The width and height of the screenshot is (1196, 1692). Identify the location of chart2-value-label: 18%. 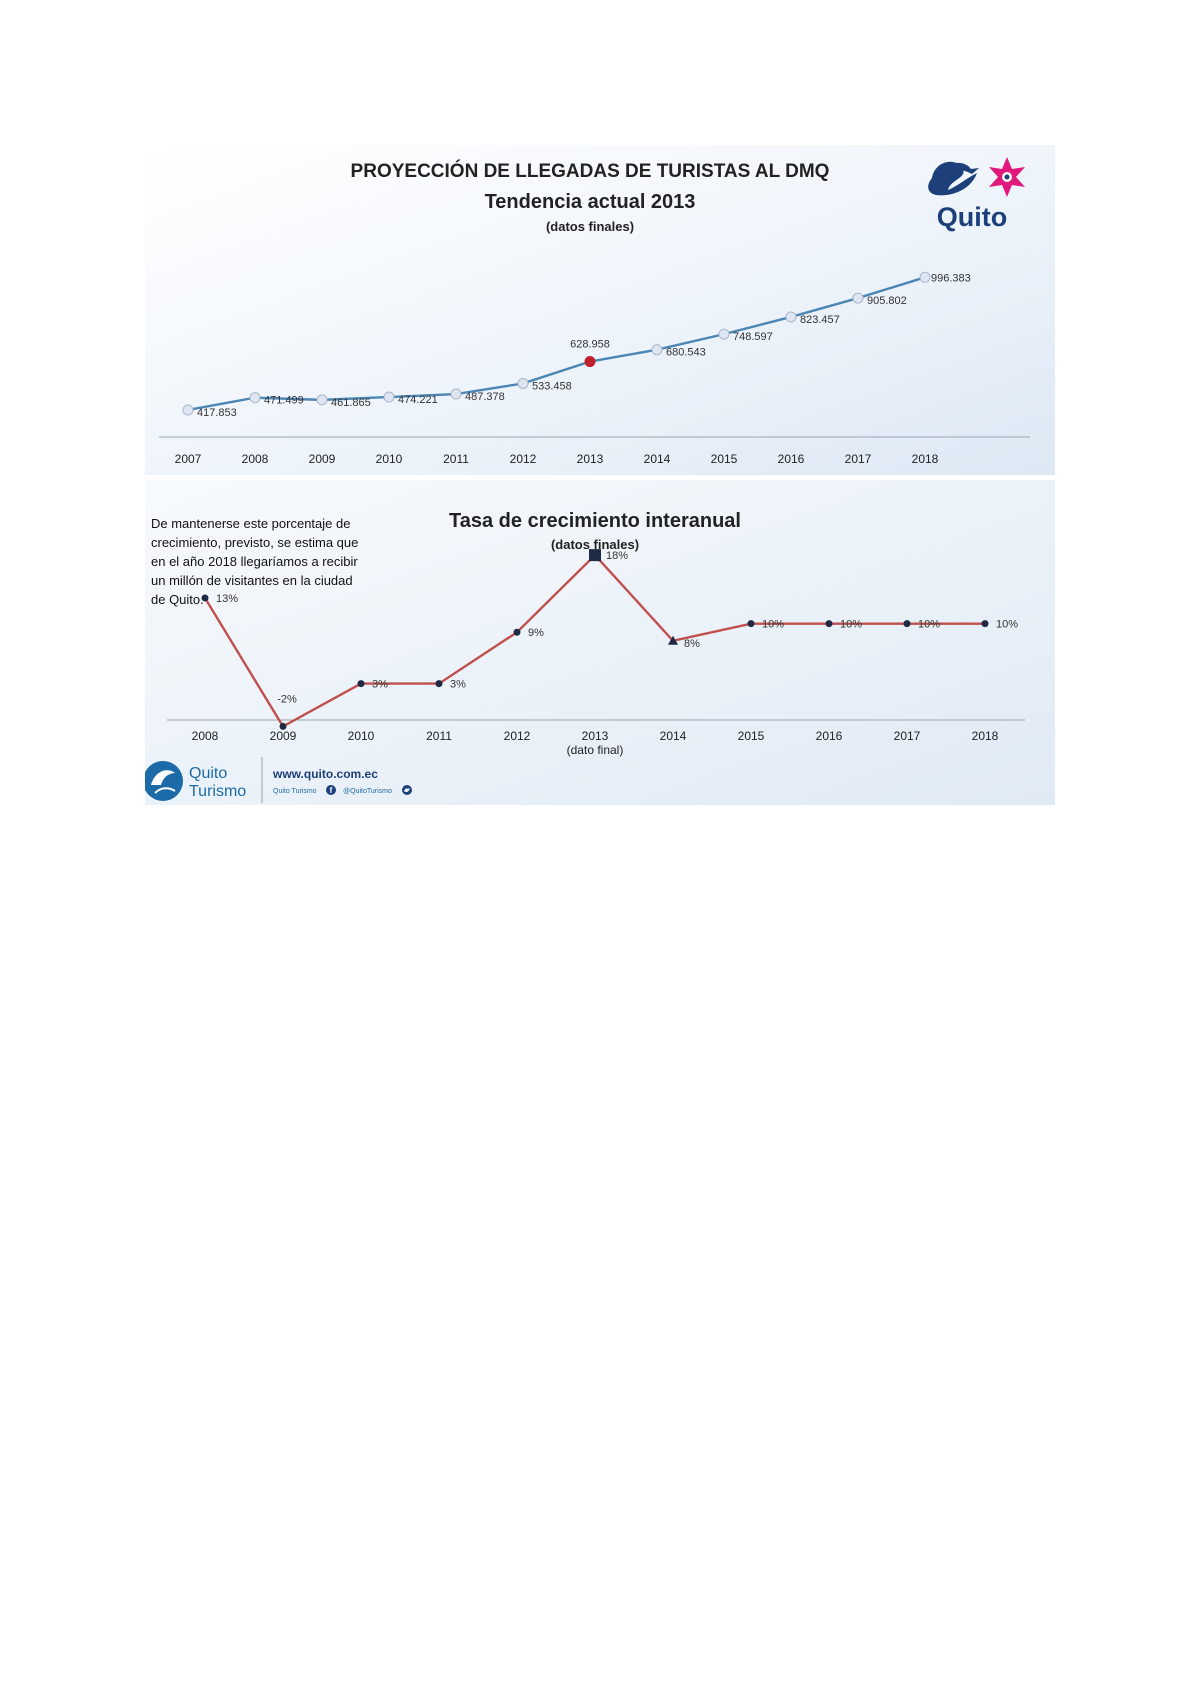
(617, 556).